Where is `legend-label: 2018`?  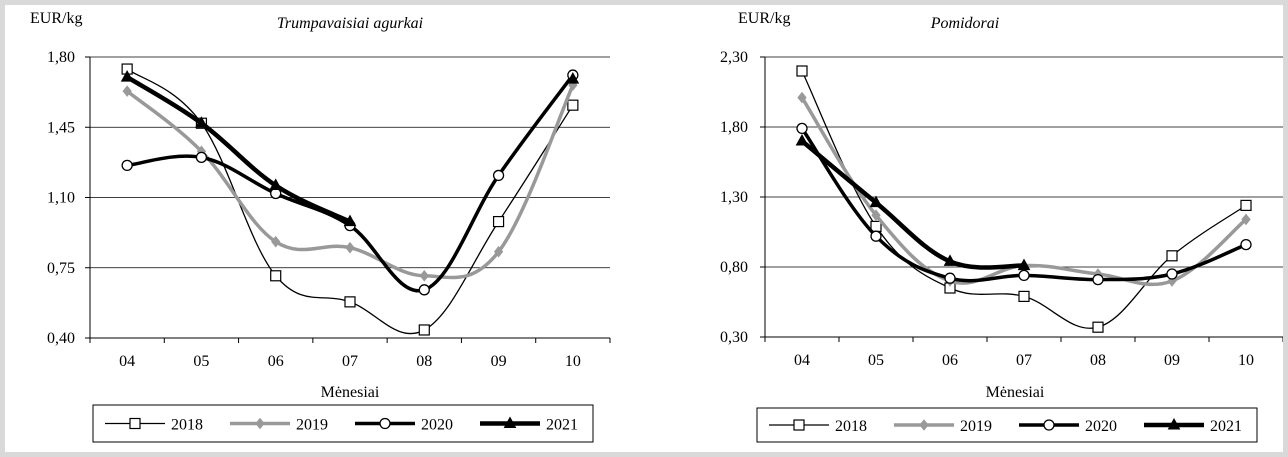
legend-label: 2018 is located at coordinates (187, 425).